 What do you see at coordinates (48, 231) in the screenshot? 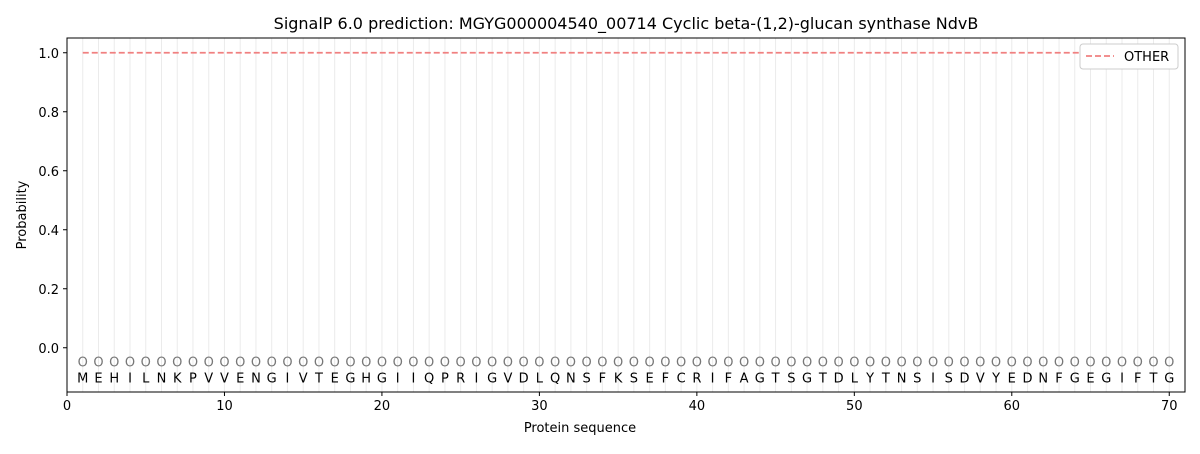
I see `y-tick-label: 0.4` at bounding box center [48, 231].